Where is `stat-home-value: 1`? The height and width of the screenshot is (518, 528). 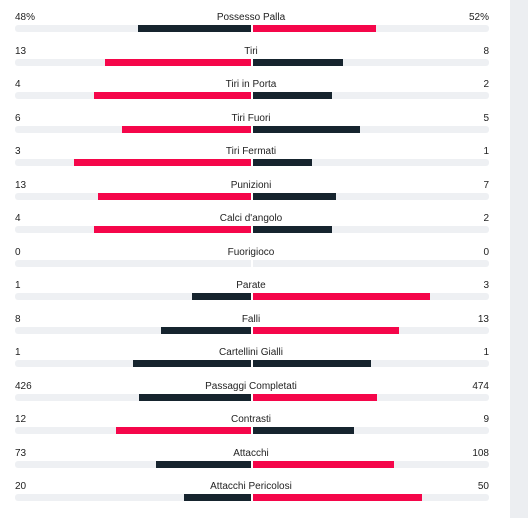
stat-home-value: 1 is located at coordinates (18, 285).